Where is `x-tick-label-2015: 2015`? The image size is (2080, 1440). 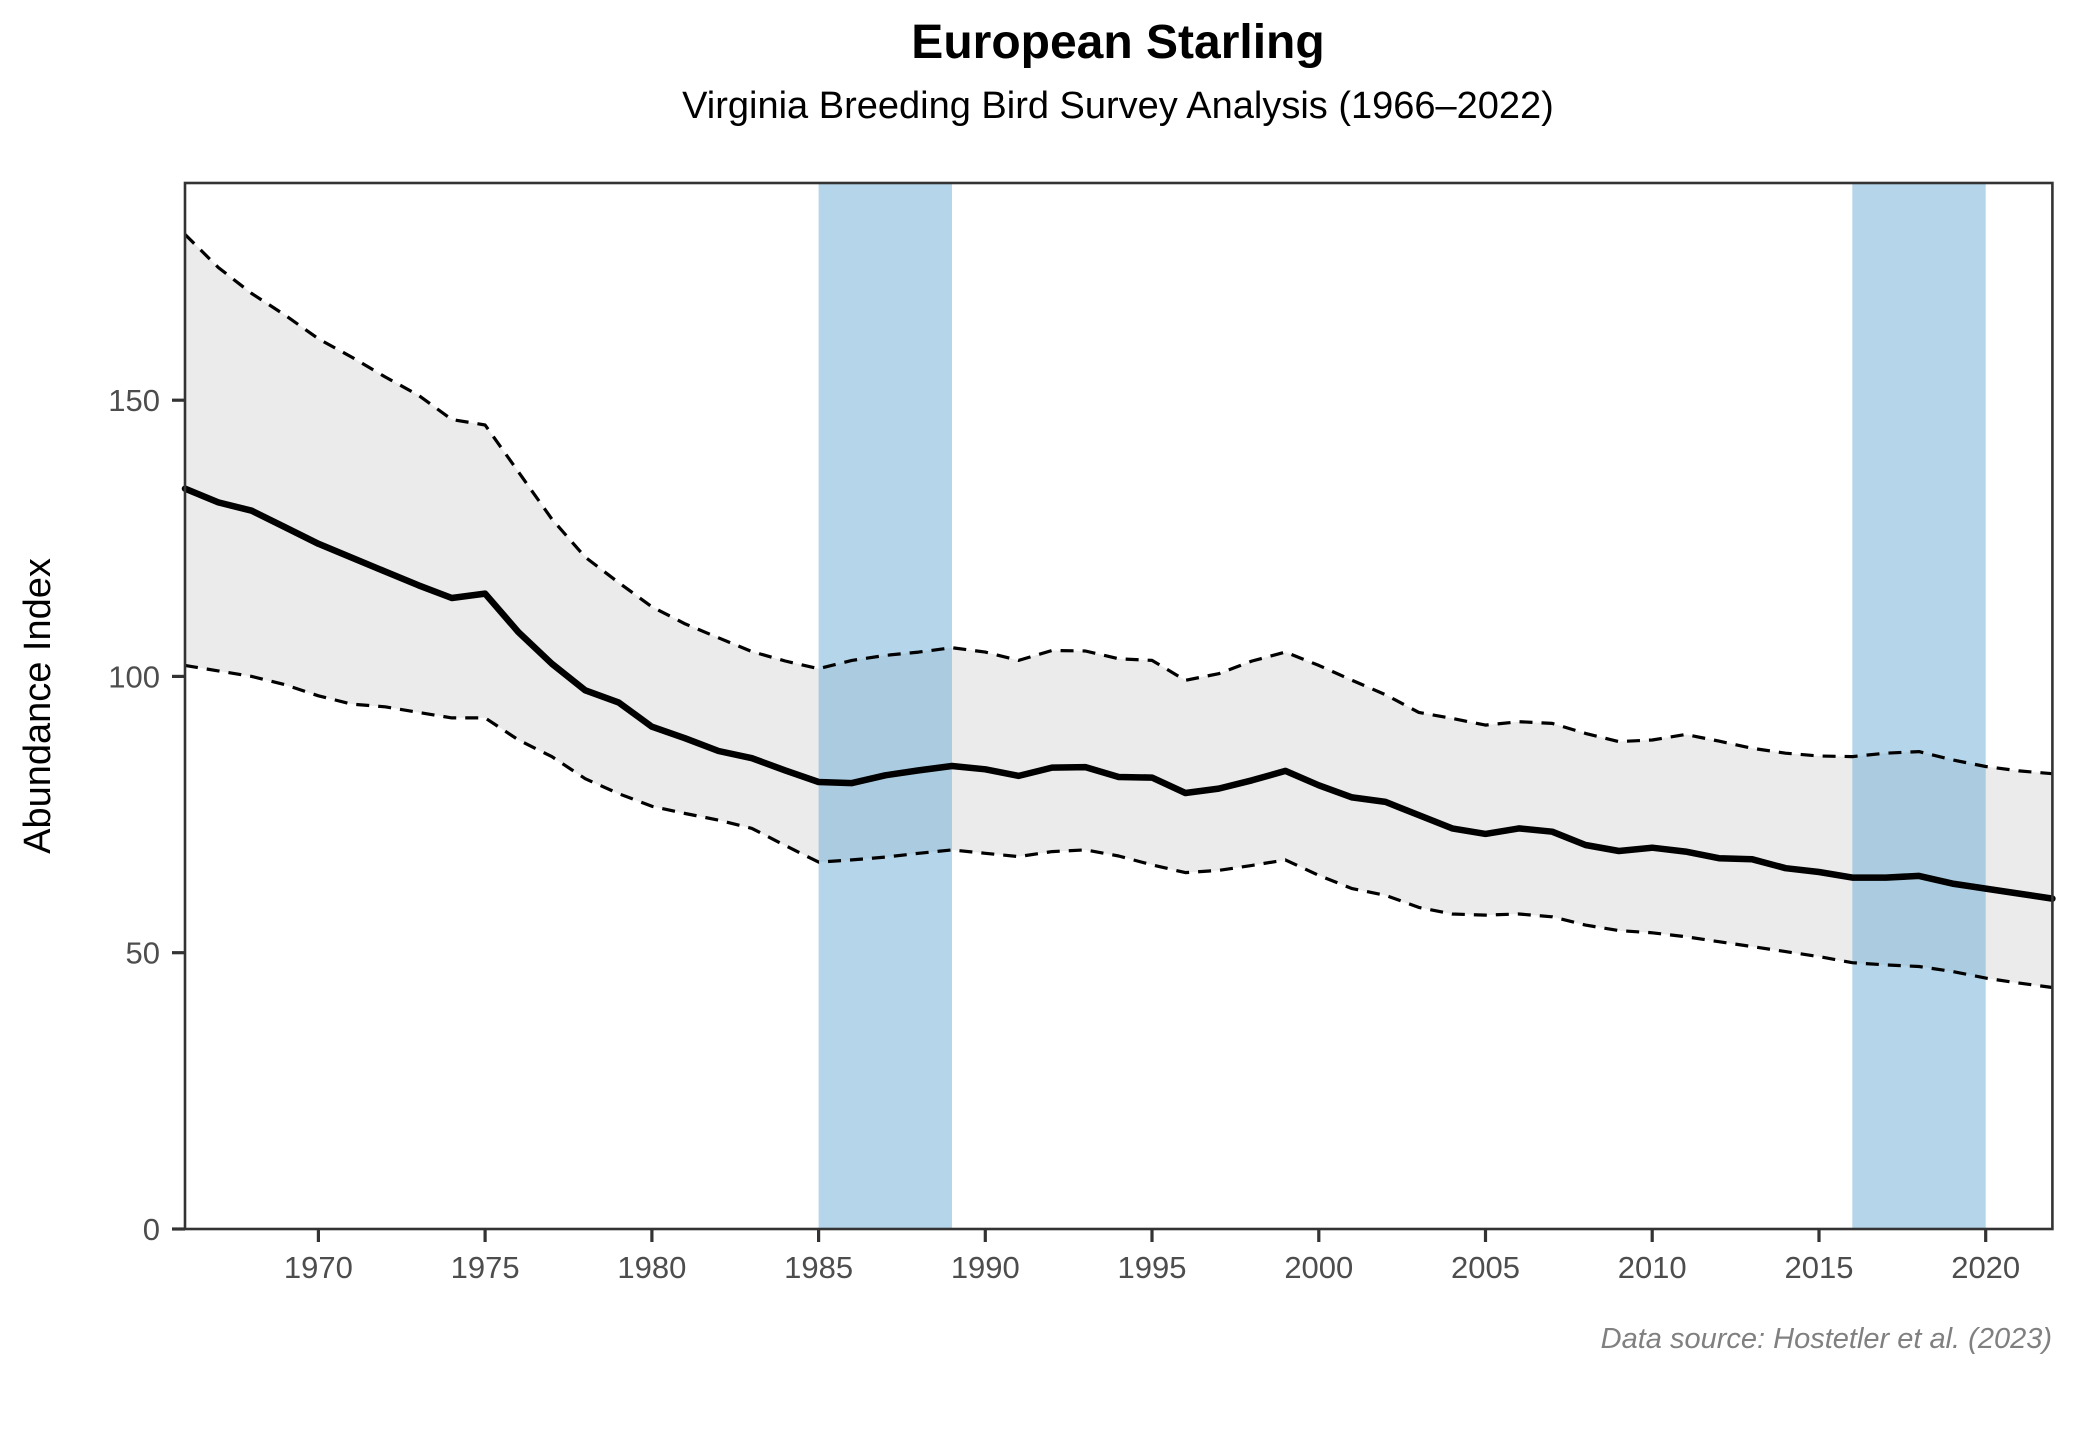
x-tick-label-2015: 2015 is located at coordinates (1819, 1267).